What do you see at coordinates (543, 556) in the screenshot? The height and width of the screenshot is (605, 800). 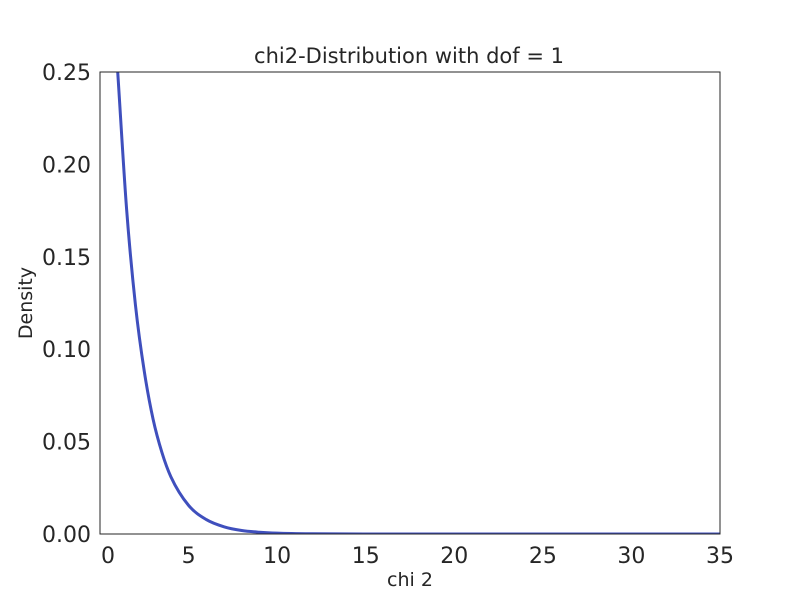 I see `x-tick-label: 25` at bounding box center [543, 556].